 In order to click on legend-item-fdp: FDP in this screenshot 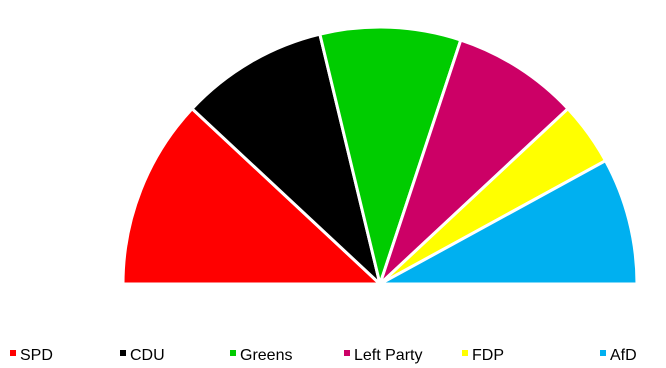, I will do `click(483, 355)`.